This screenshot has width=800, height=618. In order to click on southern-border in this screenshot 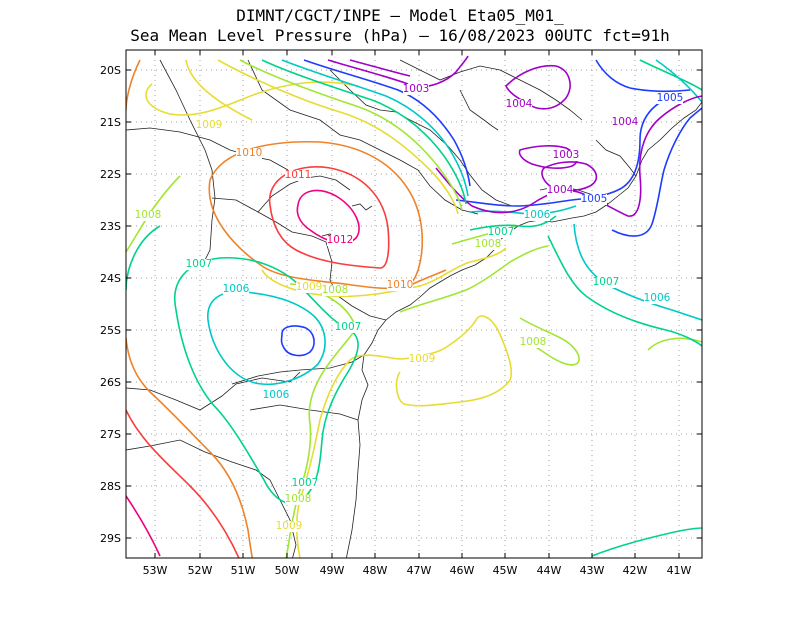, I will do `click(211, 498)`.